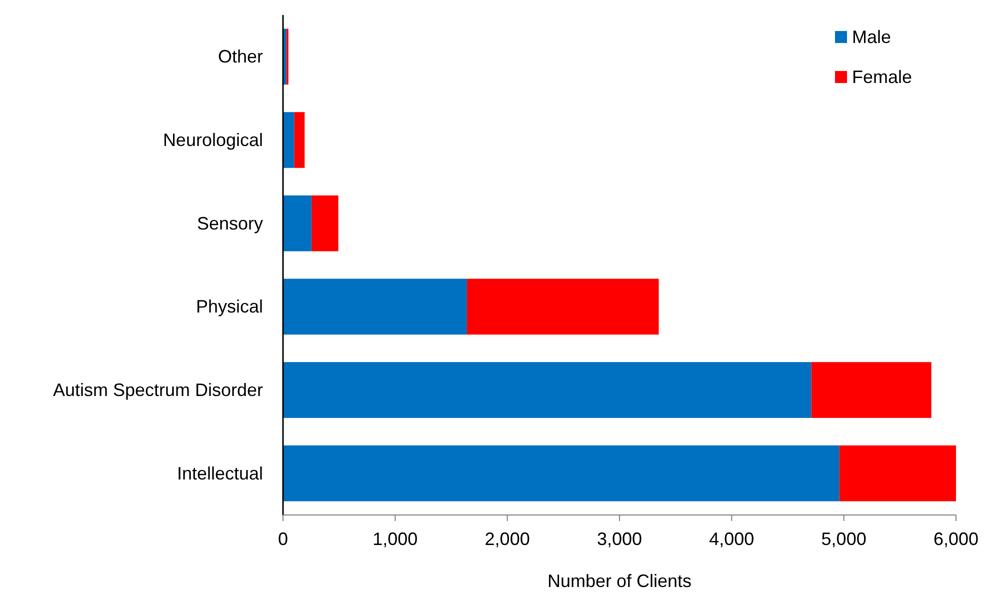  I want to click on y-tick-label: Neurological, so click(212, 140).